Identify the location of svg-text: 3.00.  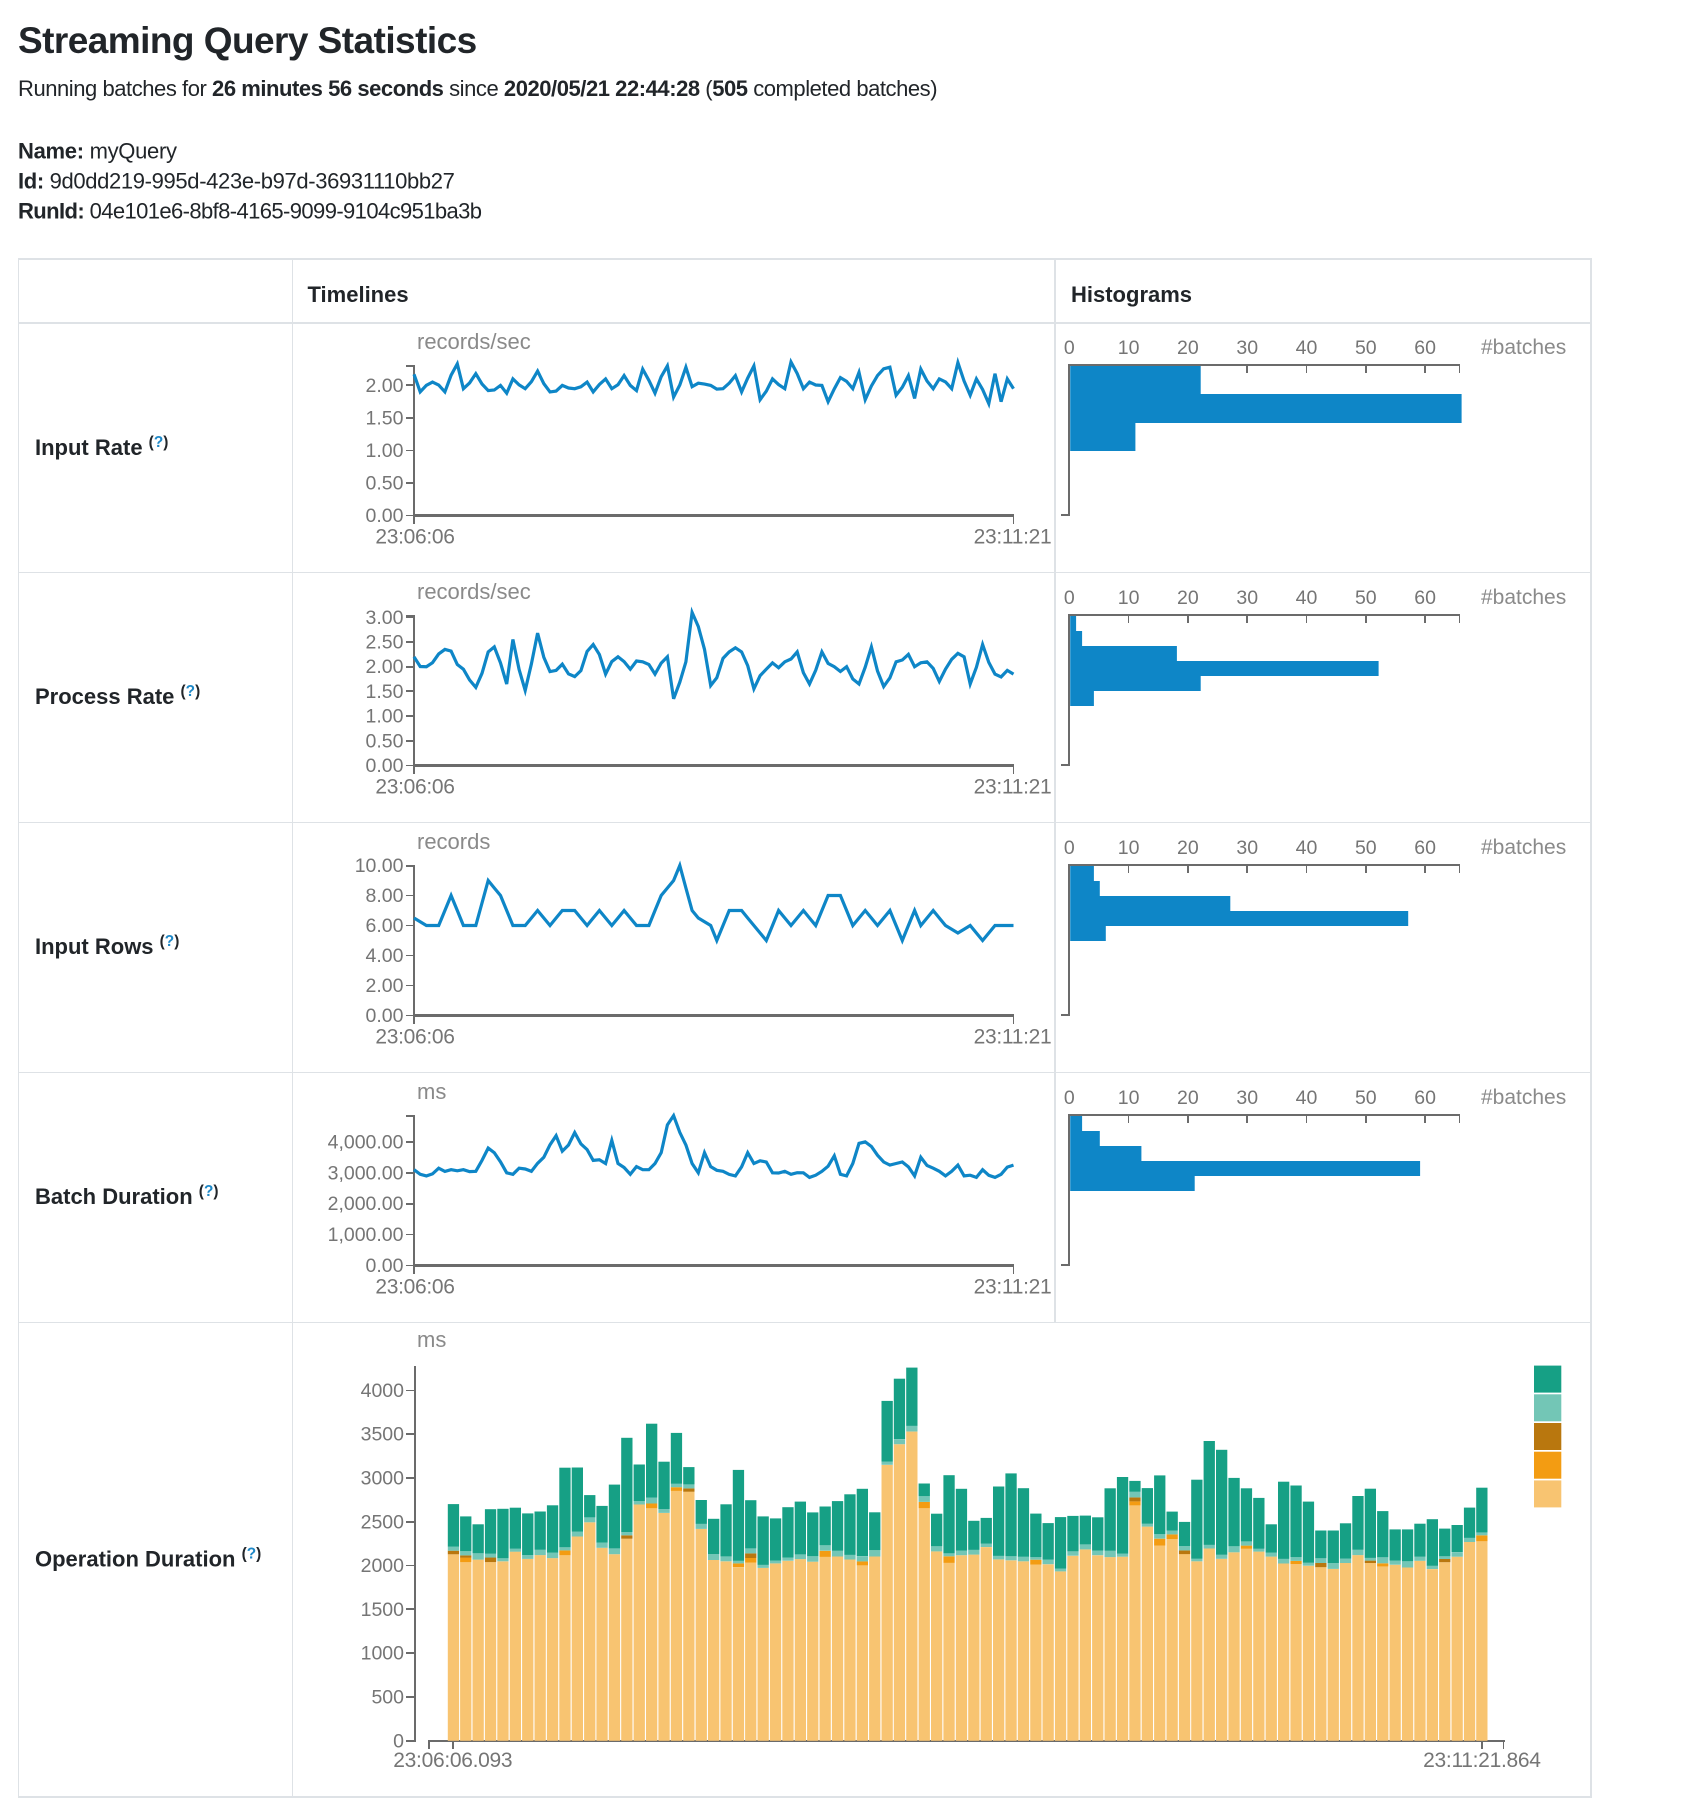
(385, 618).